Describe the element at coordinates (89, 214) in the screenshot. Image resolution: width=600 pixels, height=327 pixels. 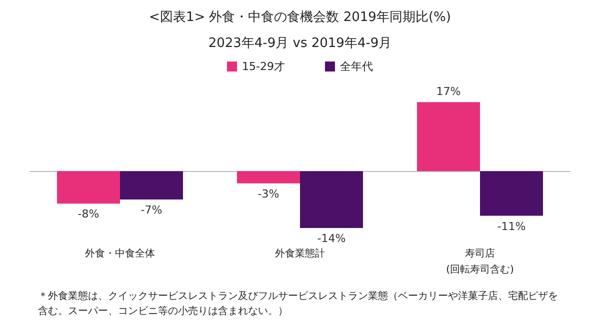
I see `data-label: -8%` at that location.